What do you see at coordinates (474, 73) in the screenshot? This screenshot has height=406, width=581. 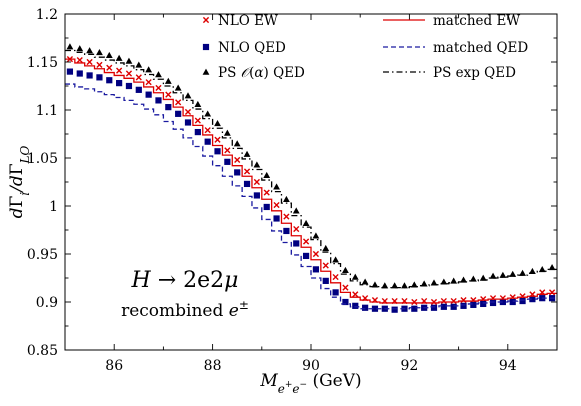 I see `legend-label-ps-exp-qed: PS exp QED` at bounding box center [474, 73].